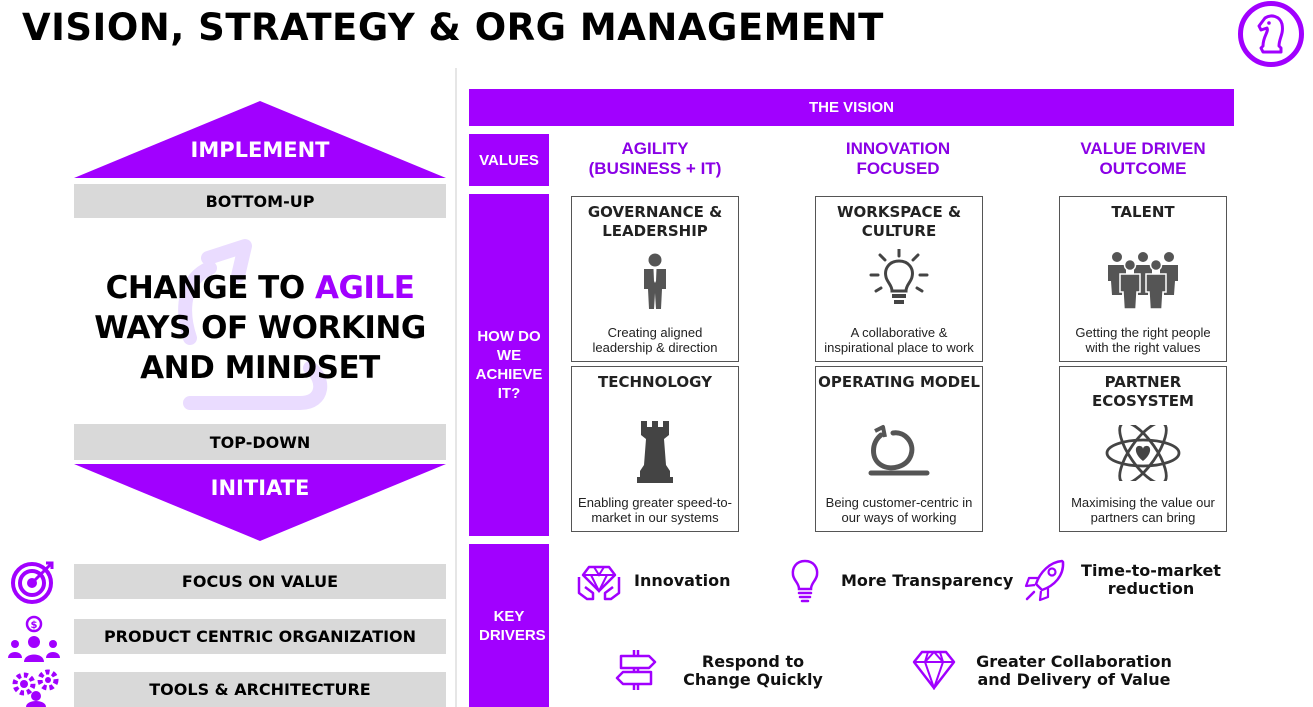 The width and height of the screenshot is (1313, 707). What do you see at coordinates (35, 688) in the screenshot?
I see `gears-person-icon` at bounding box center [35, 688].